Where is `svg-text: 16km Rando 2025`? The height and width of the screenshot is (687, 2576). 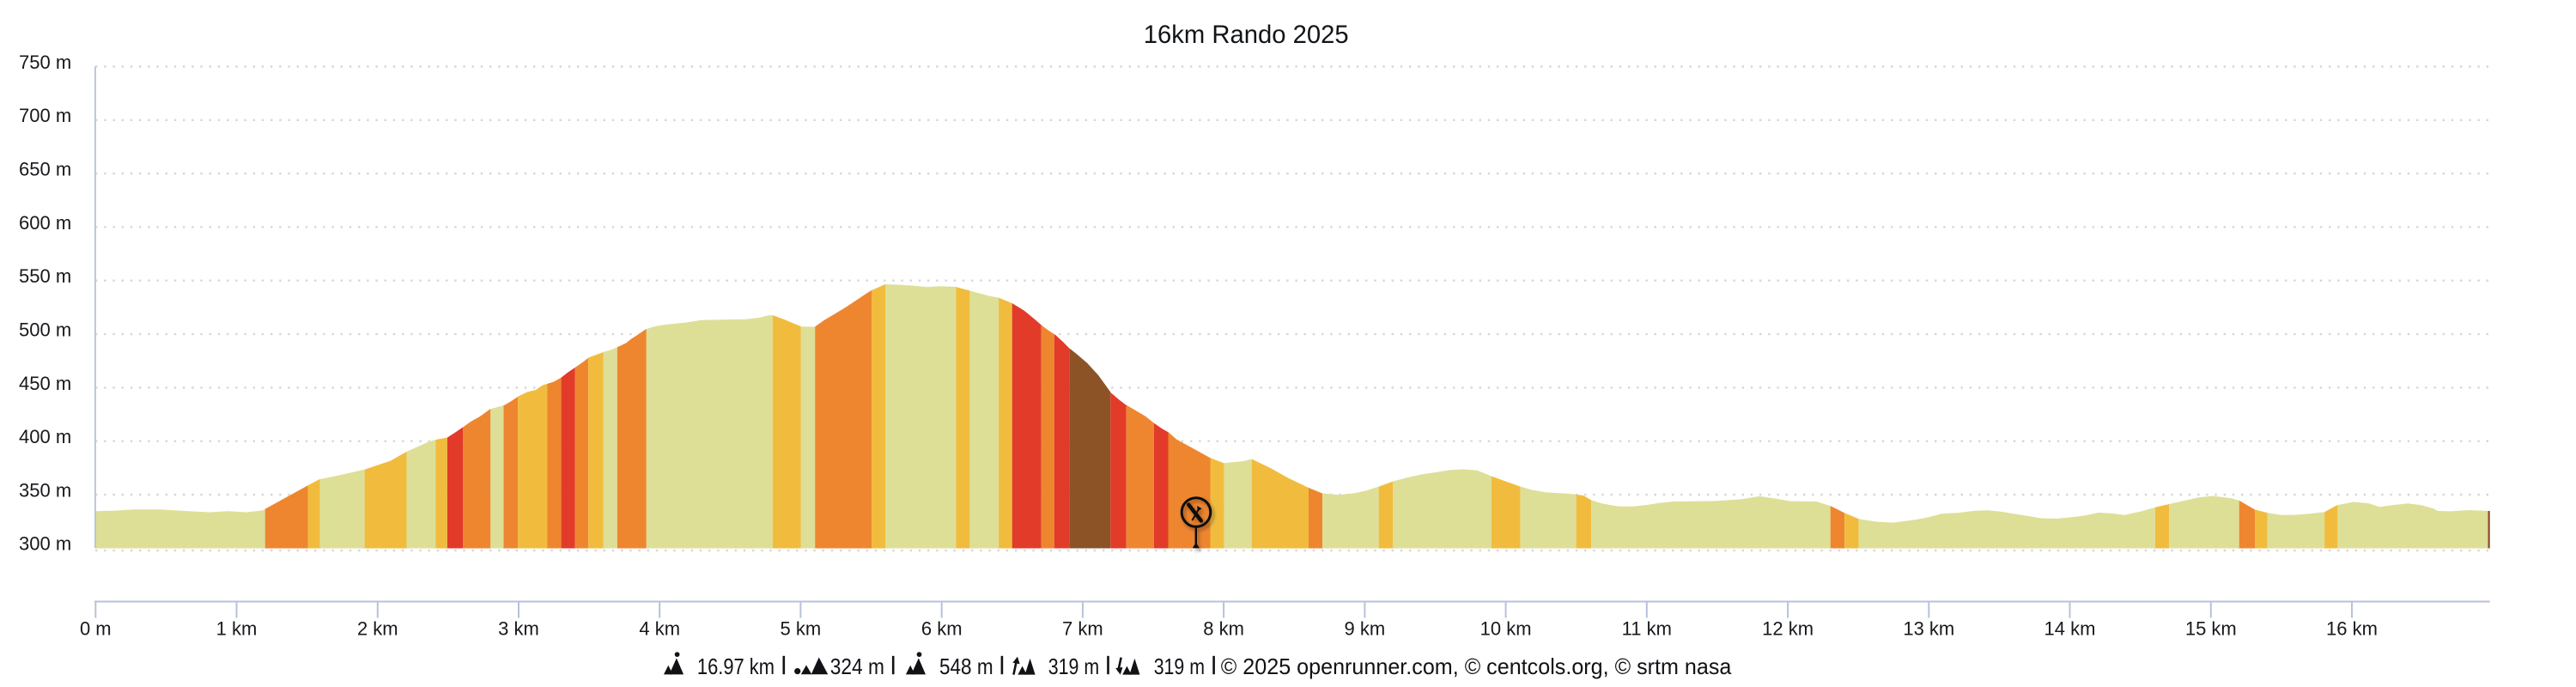
svg-text: 16km Rando 2025 is located at coordinates (1246, 35).